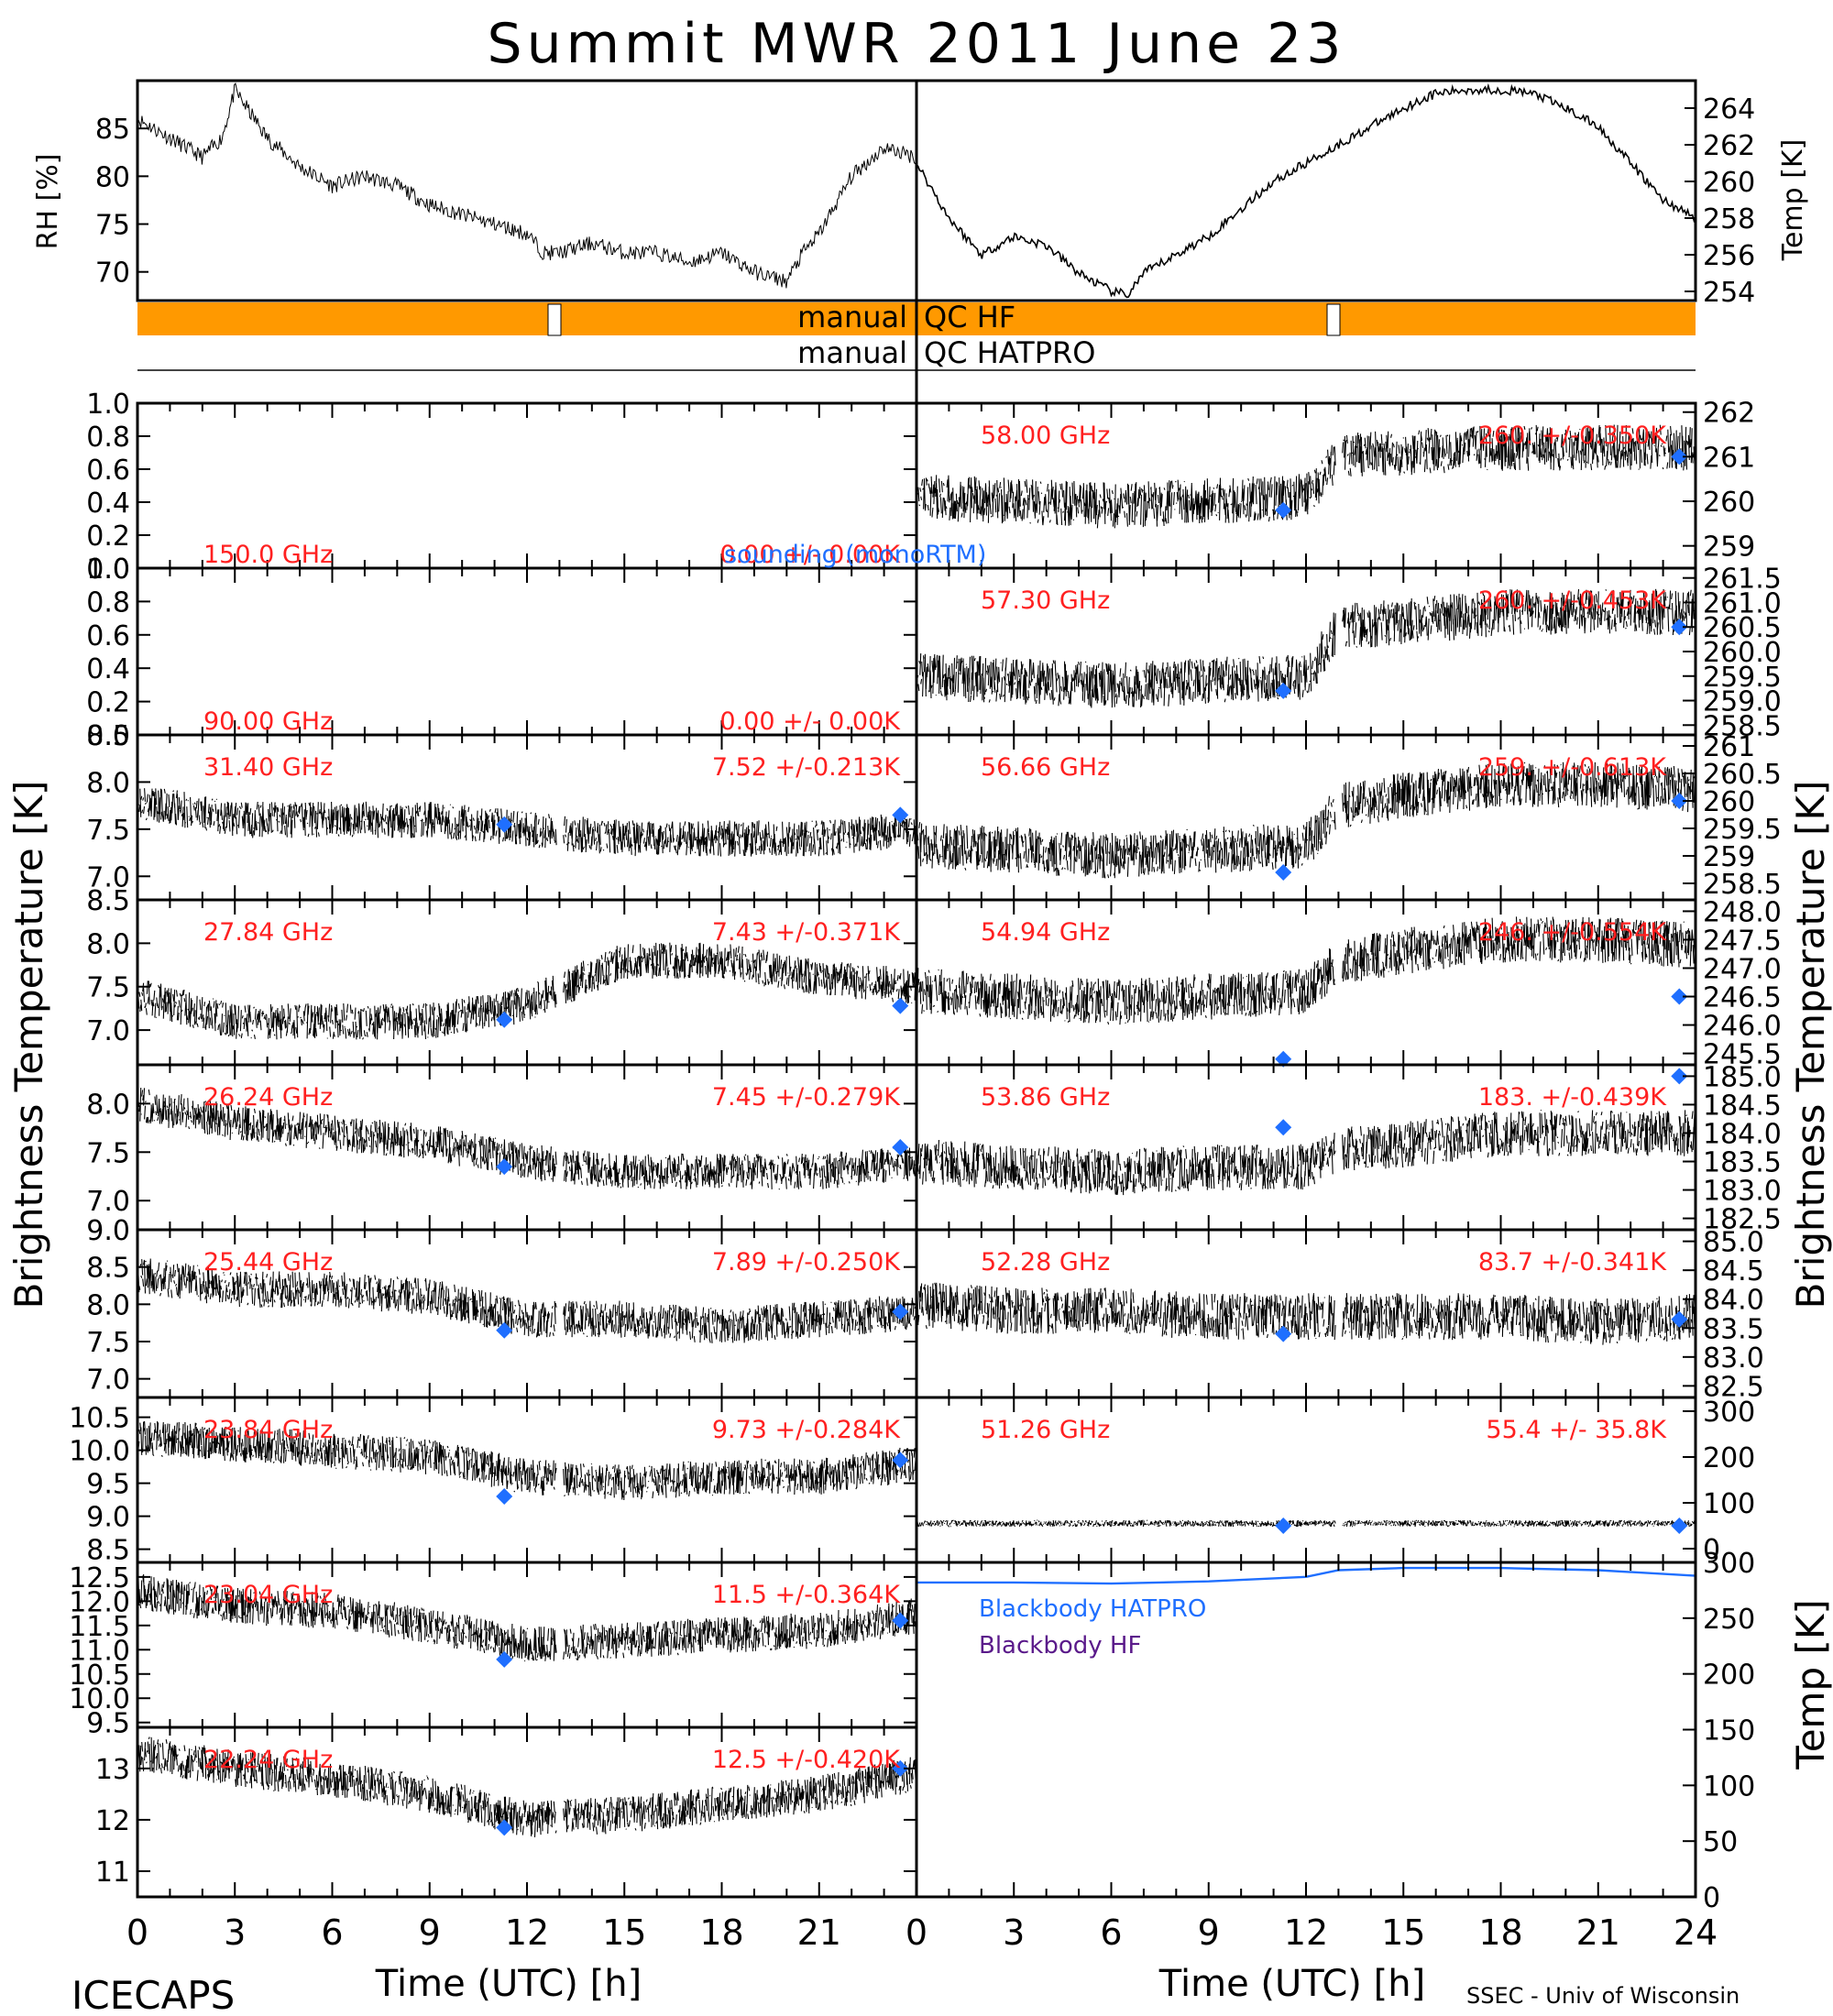 Image resolution: width=1833 pixels, height=2016 pixels. I want to click on rh-series-line, so click(527, 185).